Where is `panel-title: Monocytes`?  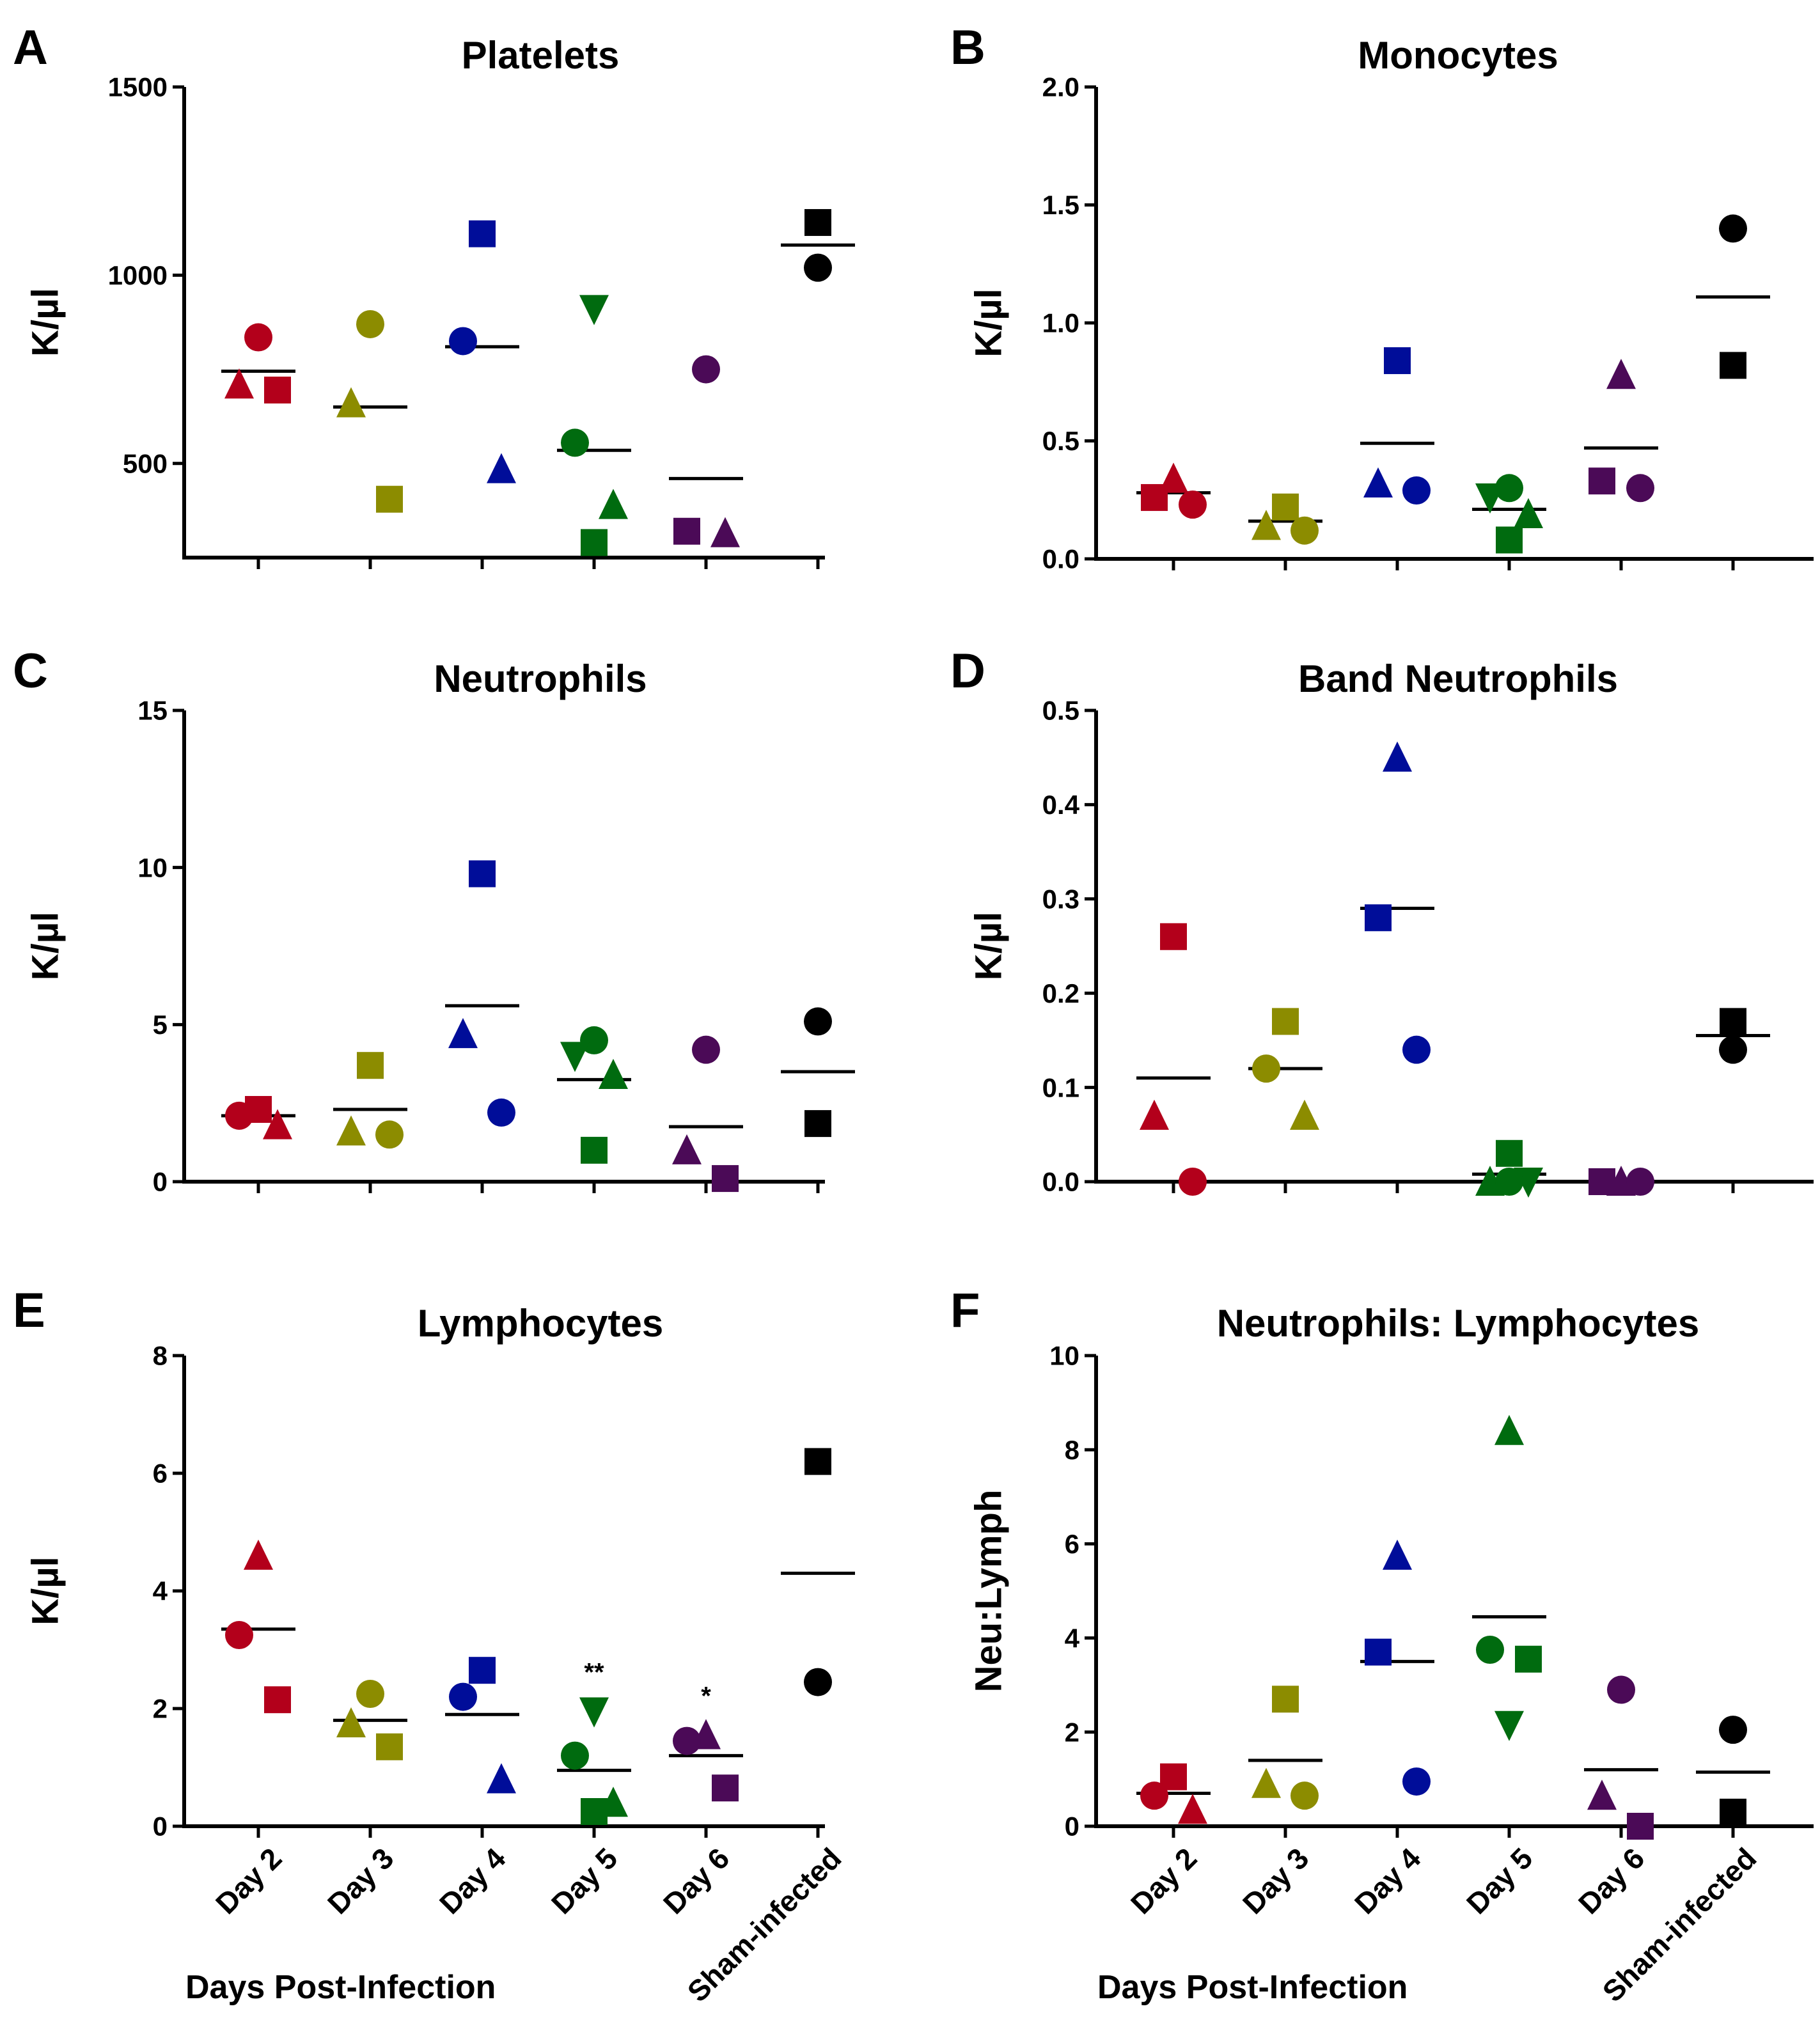
panel-title: Monocytes is located at coordinates (1458, 56).